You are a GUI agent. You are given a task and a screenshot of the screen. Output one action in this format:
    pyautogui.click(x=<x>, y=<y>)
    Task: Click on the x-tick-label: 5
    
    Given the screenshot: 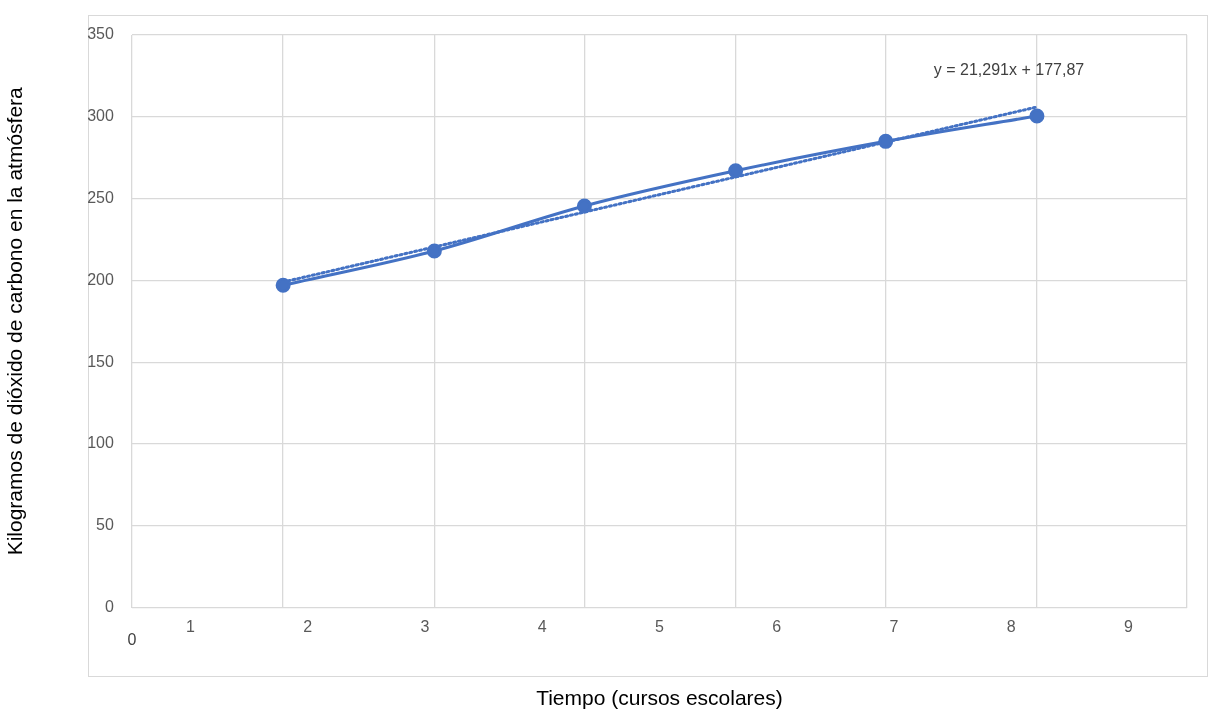 What is the action you would take?
    pyautogui.click(x=659, y=626)
    